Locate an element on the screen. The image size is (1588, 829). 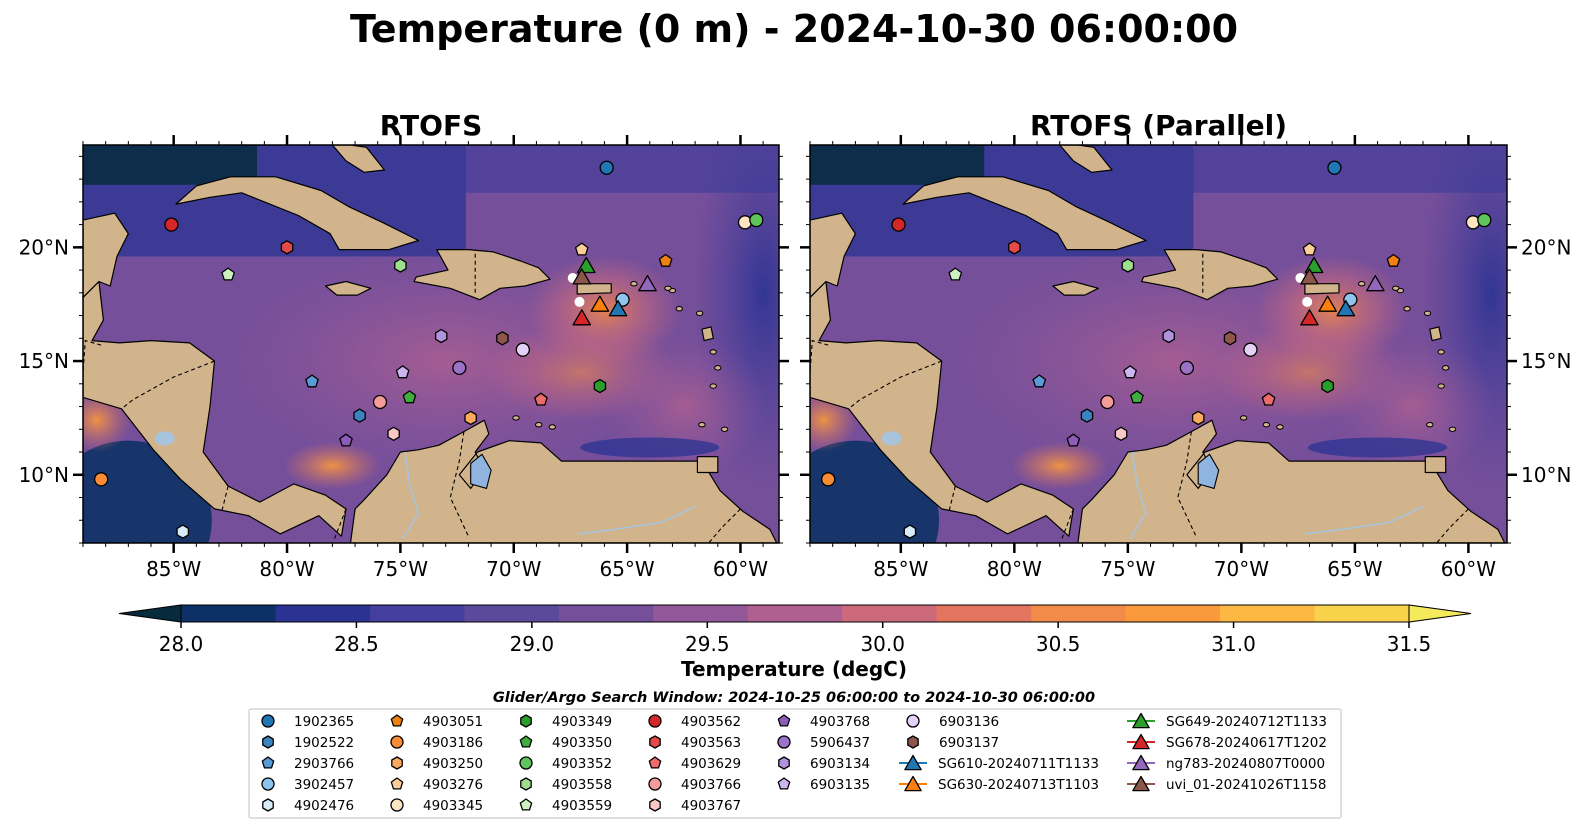
colorbar: 28.0 28.5 29.0 29.5 30.0 30.5 31.0 31.5 is located at coordinates (795, 630).